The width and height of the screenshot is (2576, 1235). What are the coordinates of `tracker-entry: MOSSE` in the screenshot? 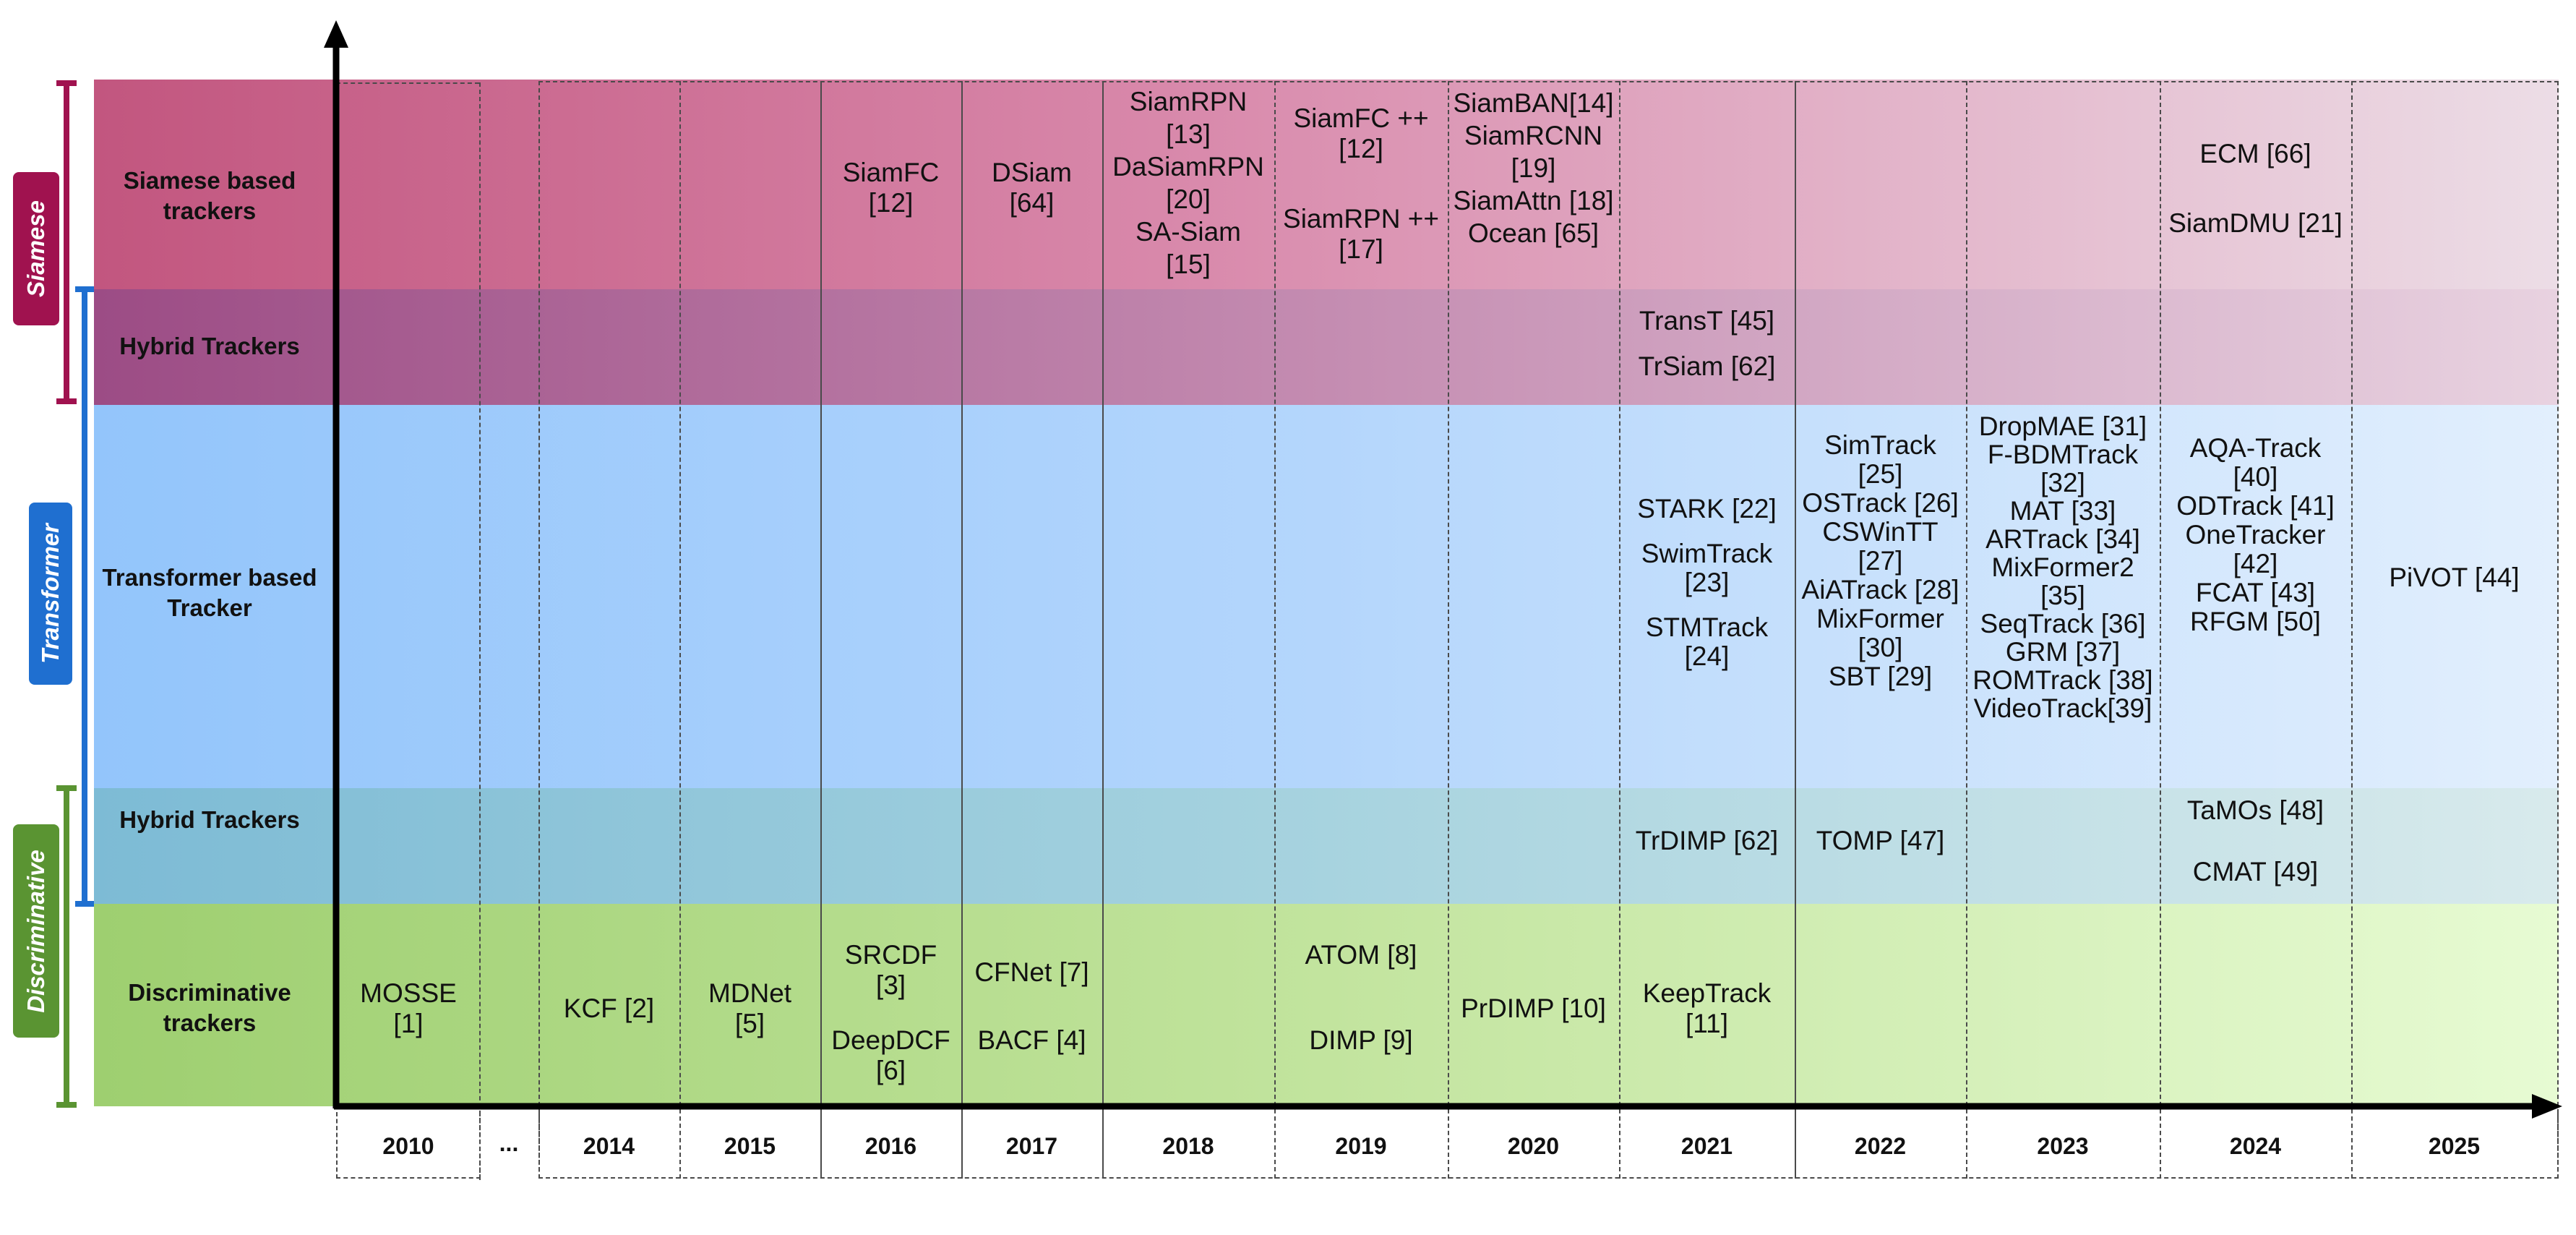 It's located at (409, 993).